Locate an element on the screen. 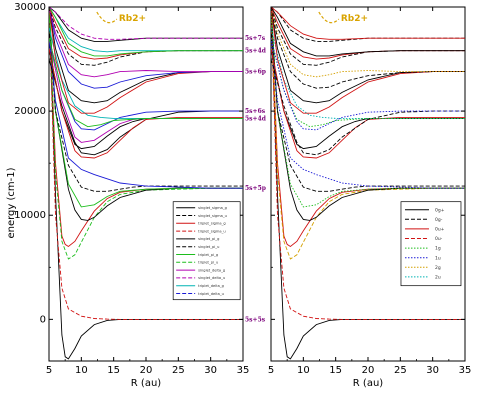  legend-label: singlet_sigma_u is located at coordinates (212, 216).